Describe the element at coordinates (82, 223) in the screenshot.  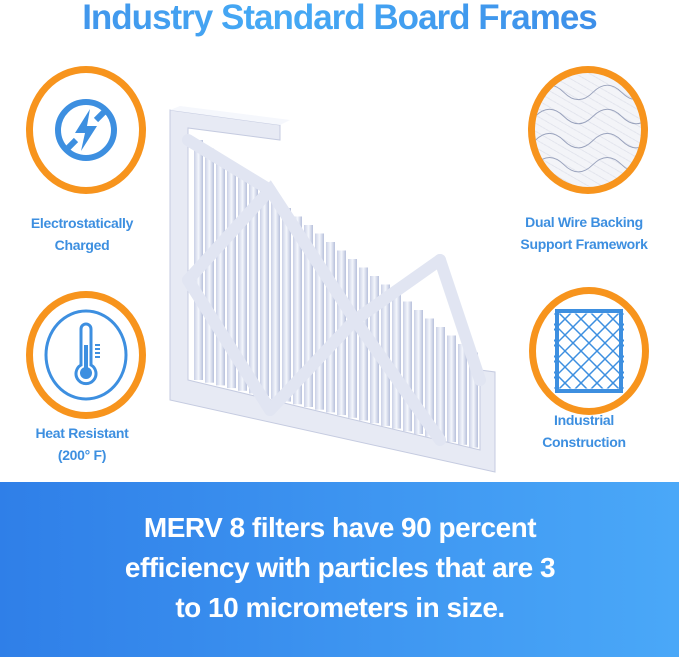
I see `label-line: Electrostatically` at that location.